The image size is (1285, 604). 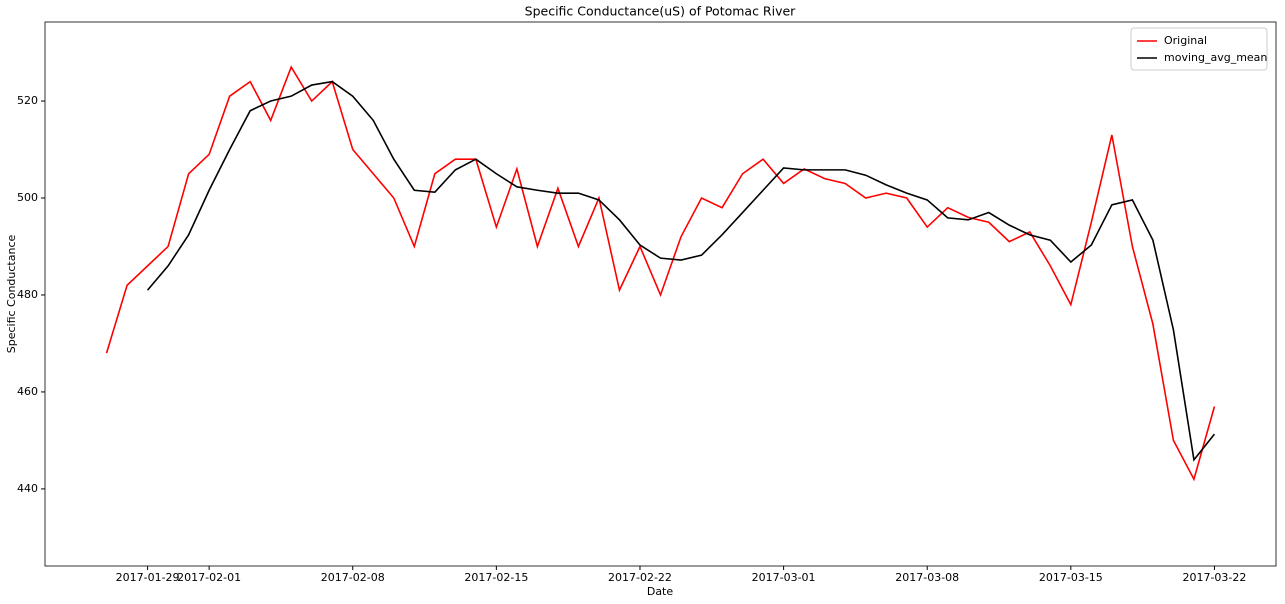 I want to click on y-tick-label: 480, so click(x=27, y=294).